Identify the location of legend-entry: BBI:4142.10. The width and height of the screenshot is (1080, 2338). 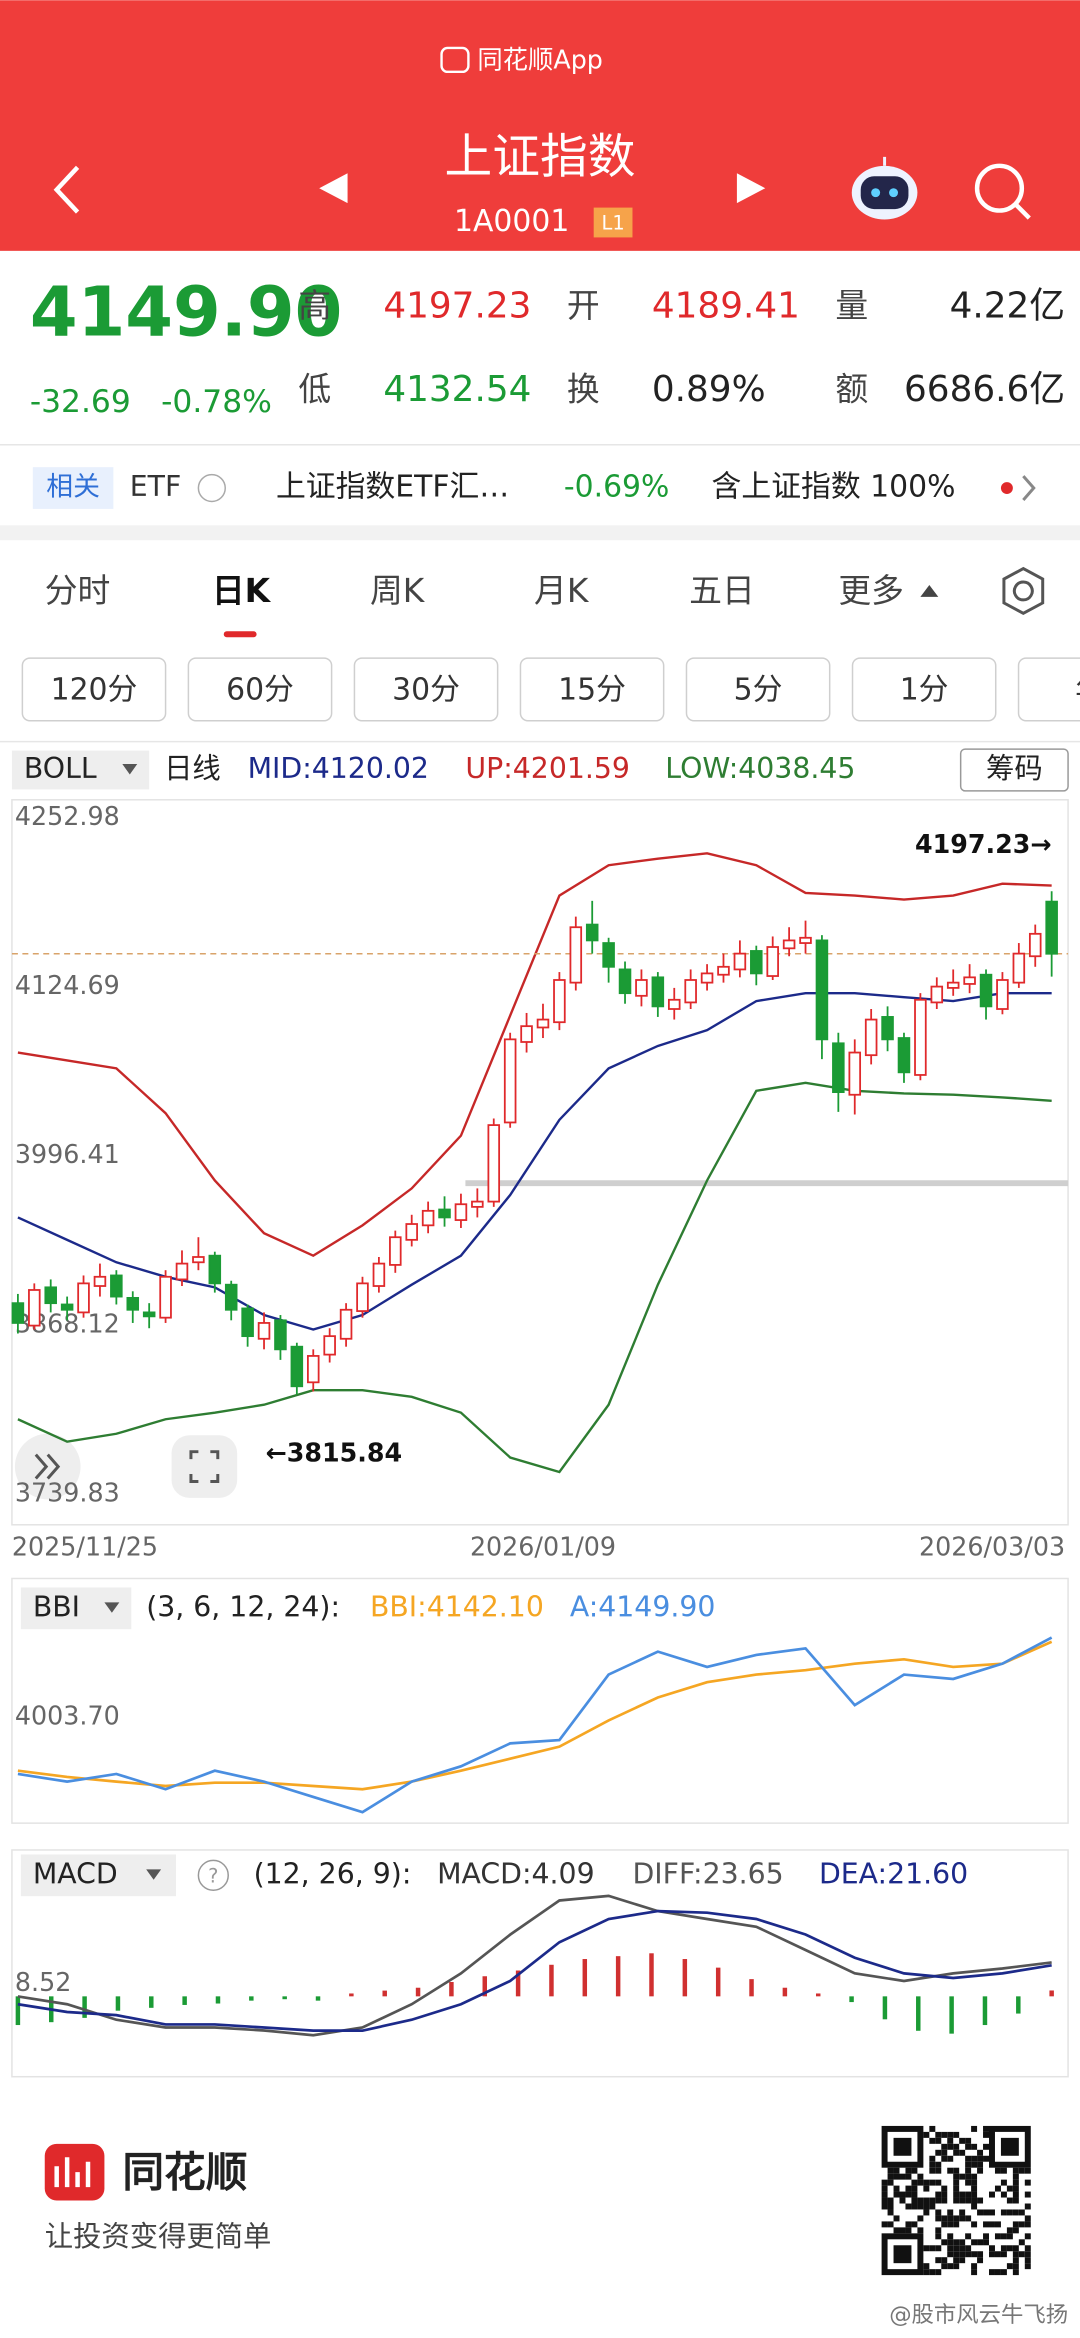
(457, 1606).